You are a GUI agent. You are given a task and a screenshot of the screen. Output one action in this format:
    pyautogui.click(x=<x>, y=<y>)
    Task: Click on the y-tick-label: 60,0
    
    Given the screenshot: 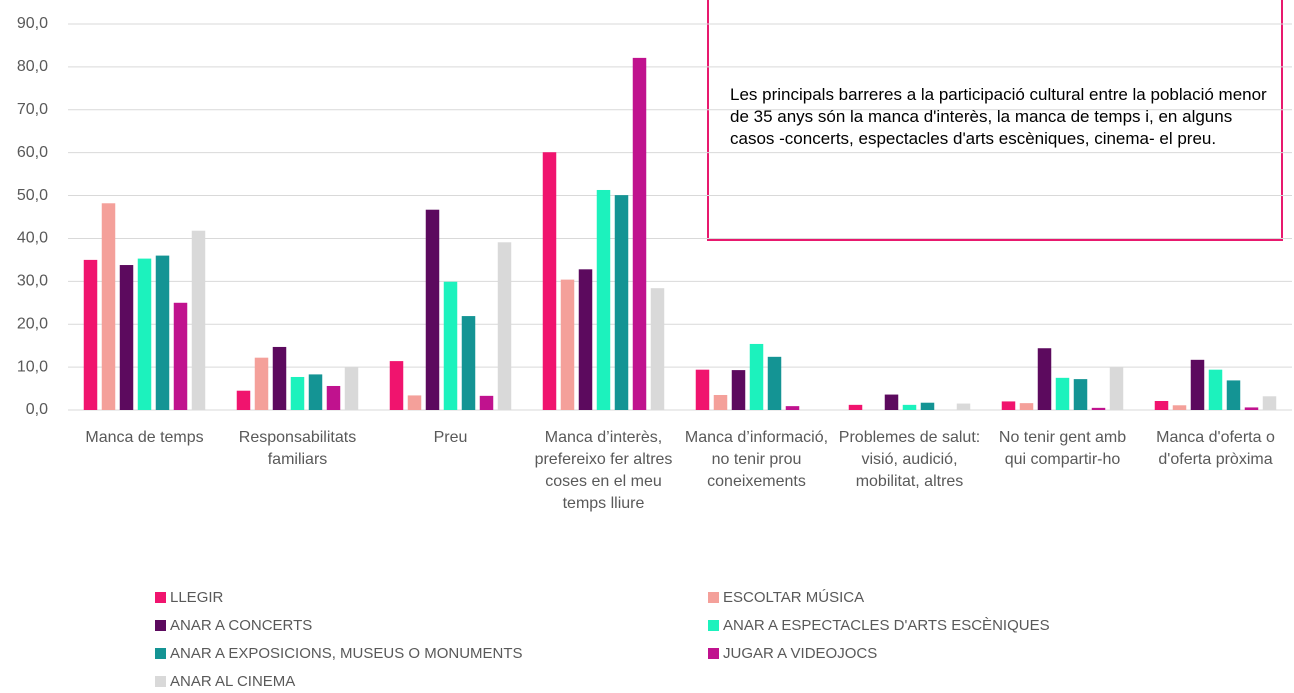 What is the action you would take?
    pyautogui.click(x=32, y=152)
    